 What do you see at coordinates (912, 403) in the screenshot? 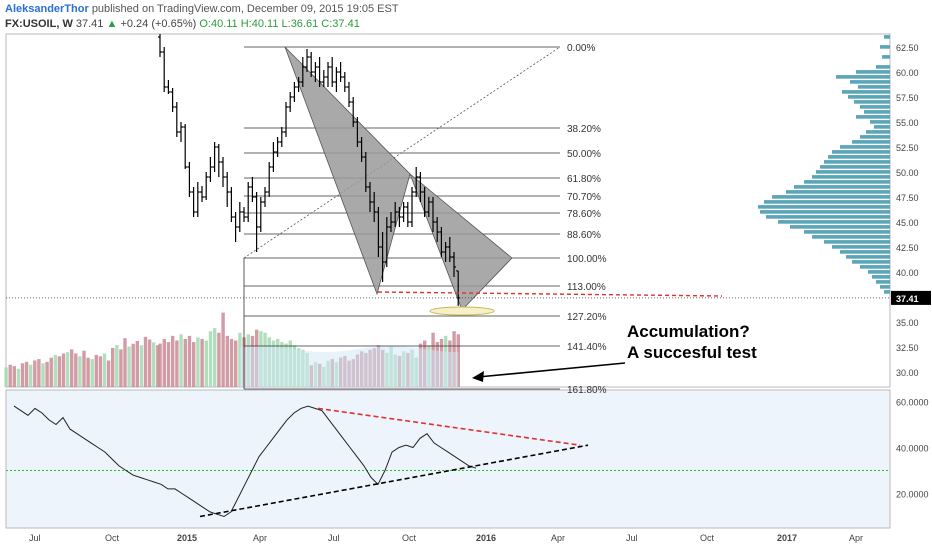
I see `oscillator-tick-label: 60.0000` at bounding box center [912, 403].